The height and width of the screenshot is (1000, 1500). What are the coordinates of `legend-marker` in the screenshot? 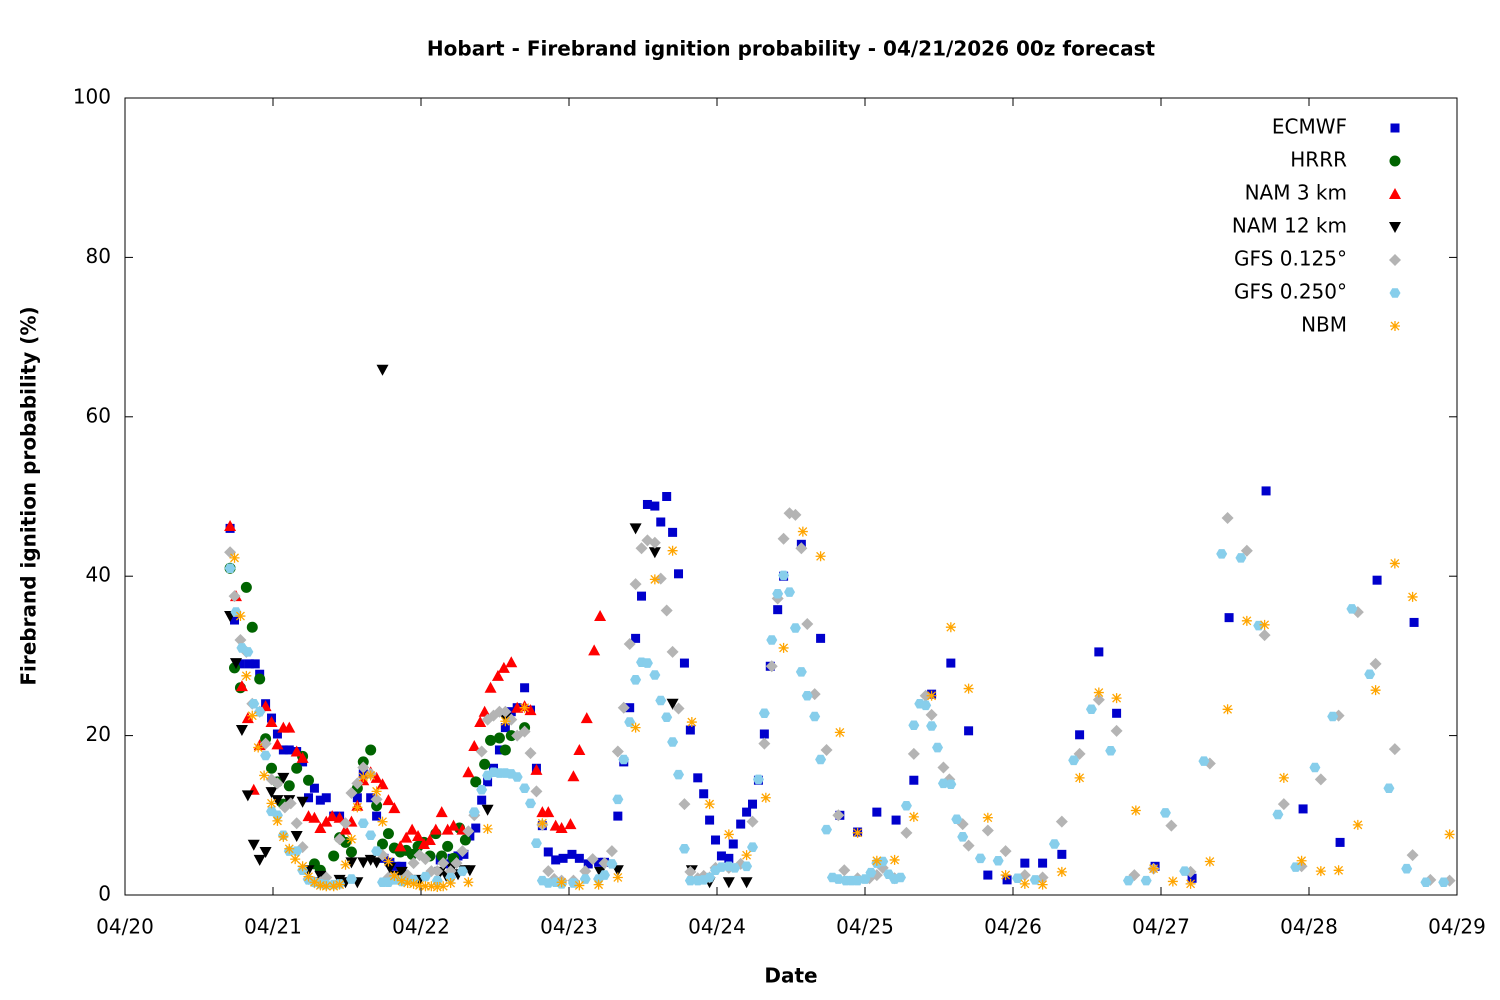 It's located at (1395, 326).